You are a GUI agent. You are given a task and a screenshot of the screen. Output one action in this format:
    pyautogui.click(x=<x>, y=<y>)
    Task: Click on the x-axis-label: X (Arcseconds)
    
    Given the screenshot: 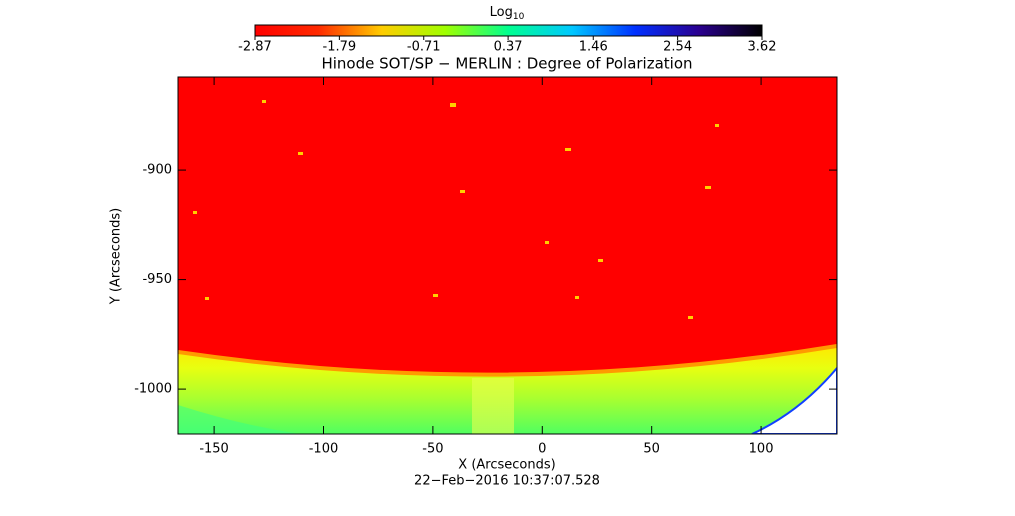 What is the action you would take?
    pyautogui.click(x=506, y=465)
    